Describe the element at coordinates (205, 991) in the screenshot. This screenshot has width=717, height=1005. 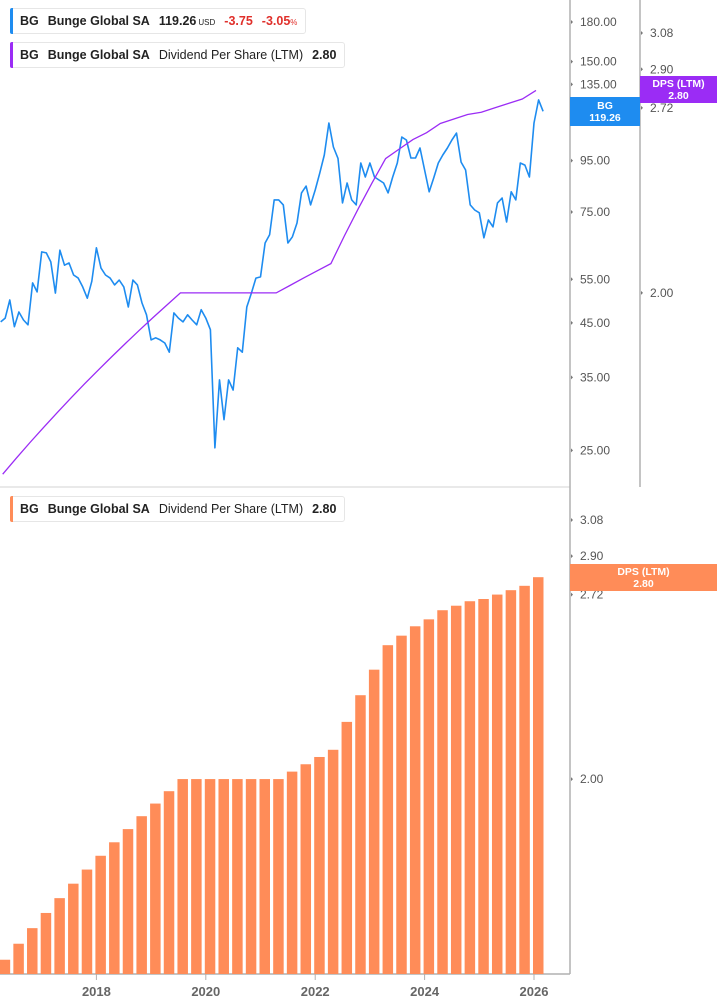
I see `x-tick-label: 2020` at that location.